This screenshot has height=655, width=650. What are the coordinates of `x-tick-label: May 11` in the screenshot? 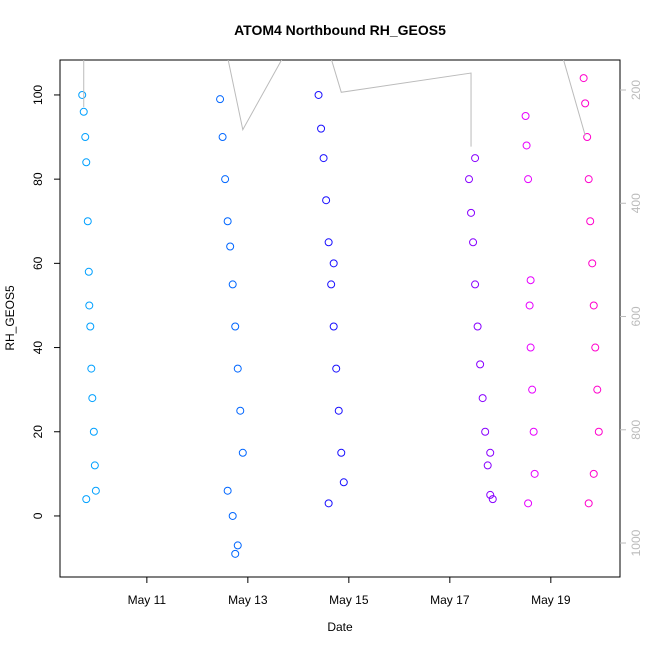 It's located at (147, 600).